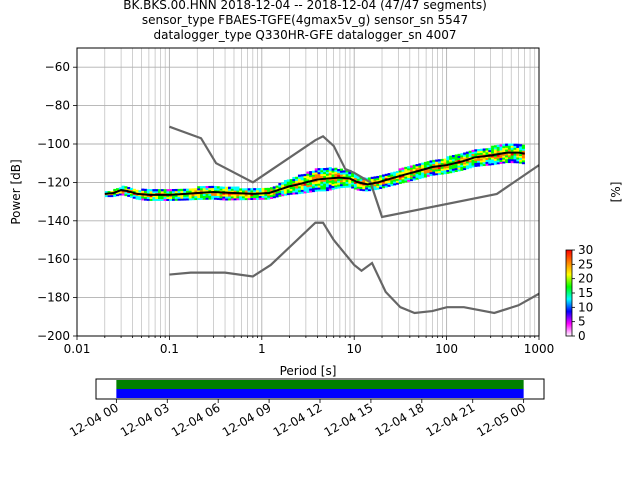  What do you see at coordinates (585, 250) in the screenshot?
I see `colorbar-tick-label: 30` at bounding box center [585, 250].